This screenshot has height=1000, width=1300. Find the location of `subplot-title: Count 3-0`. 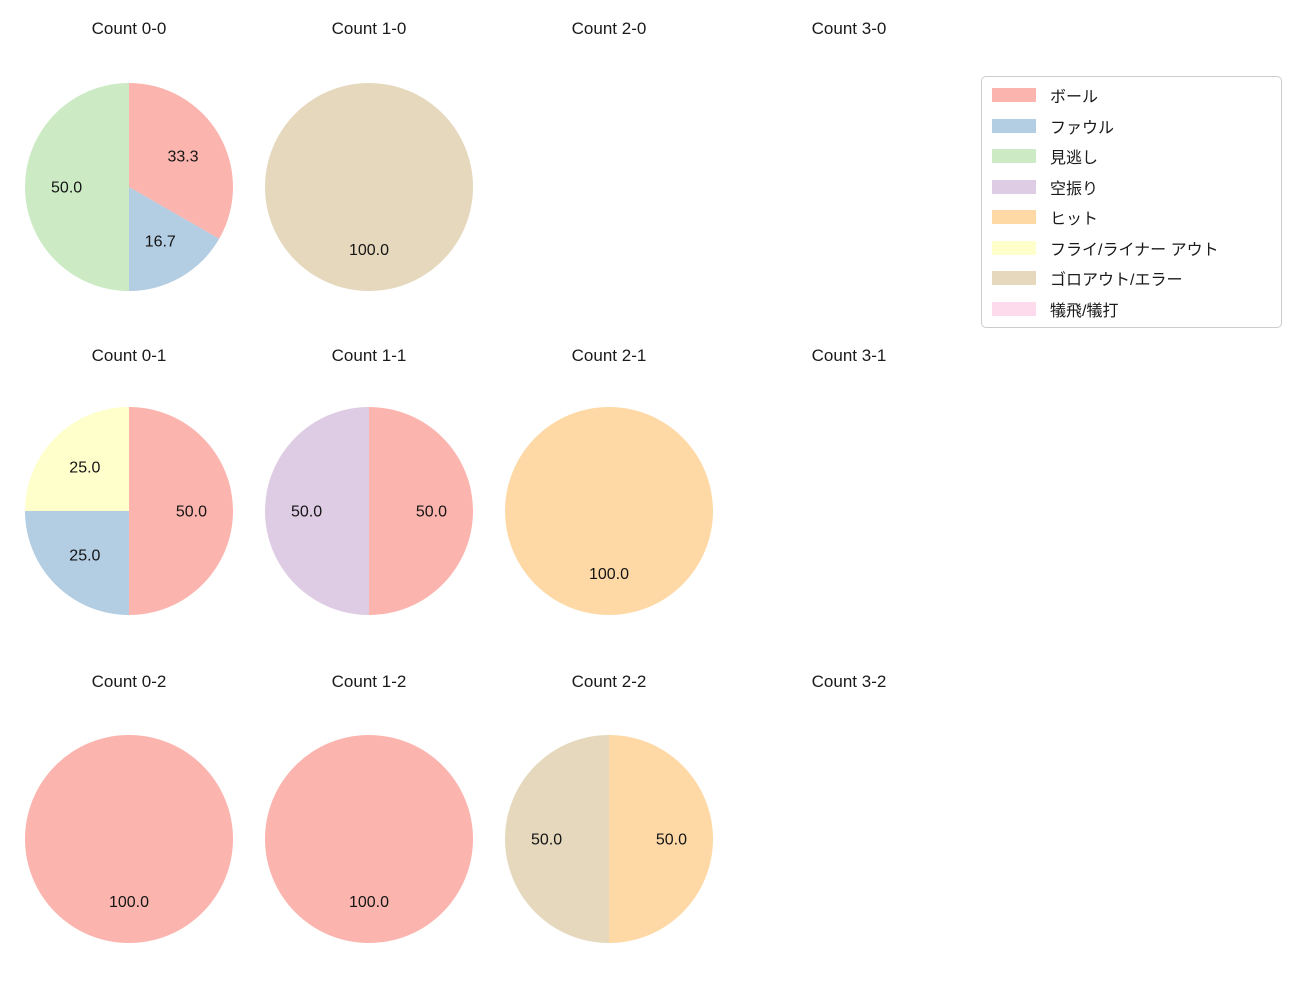

subplot-title: Count 3-0 is located at coordinates (849, 28).